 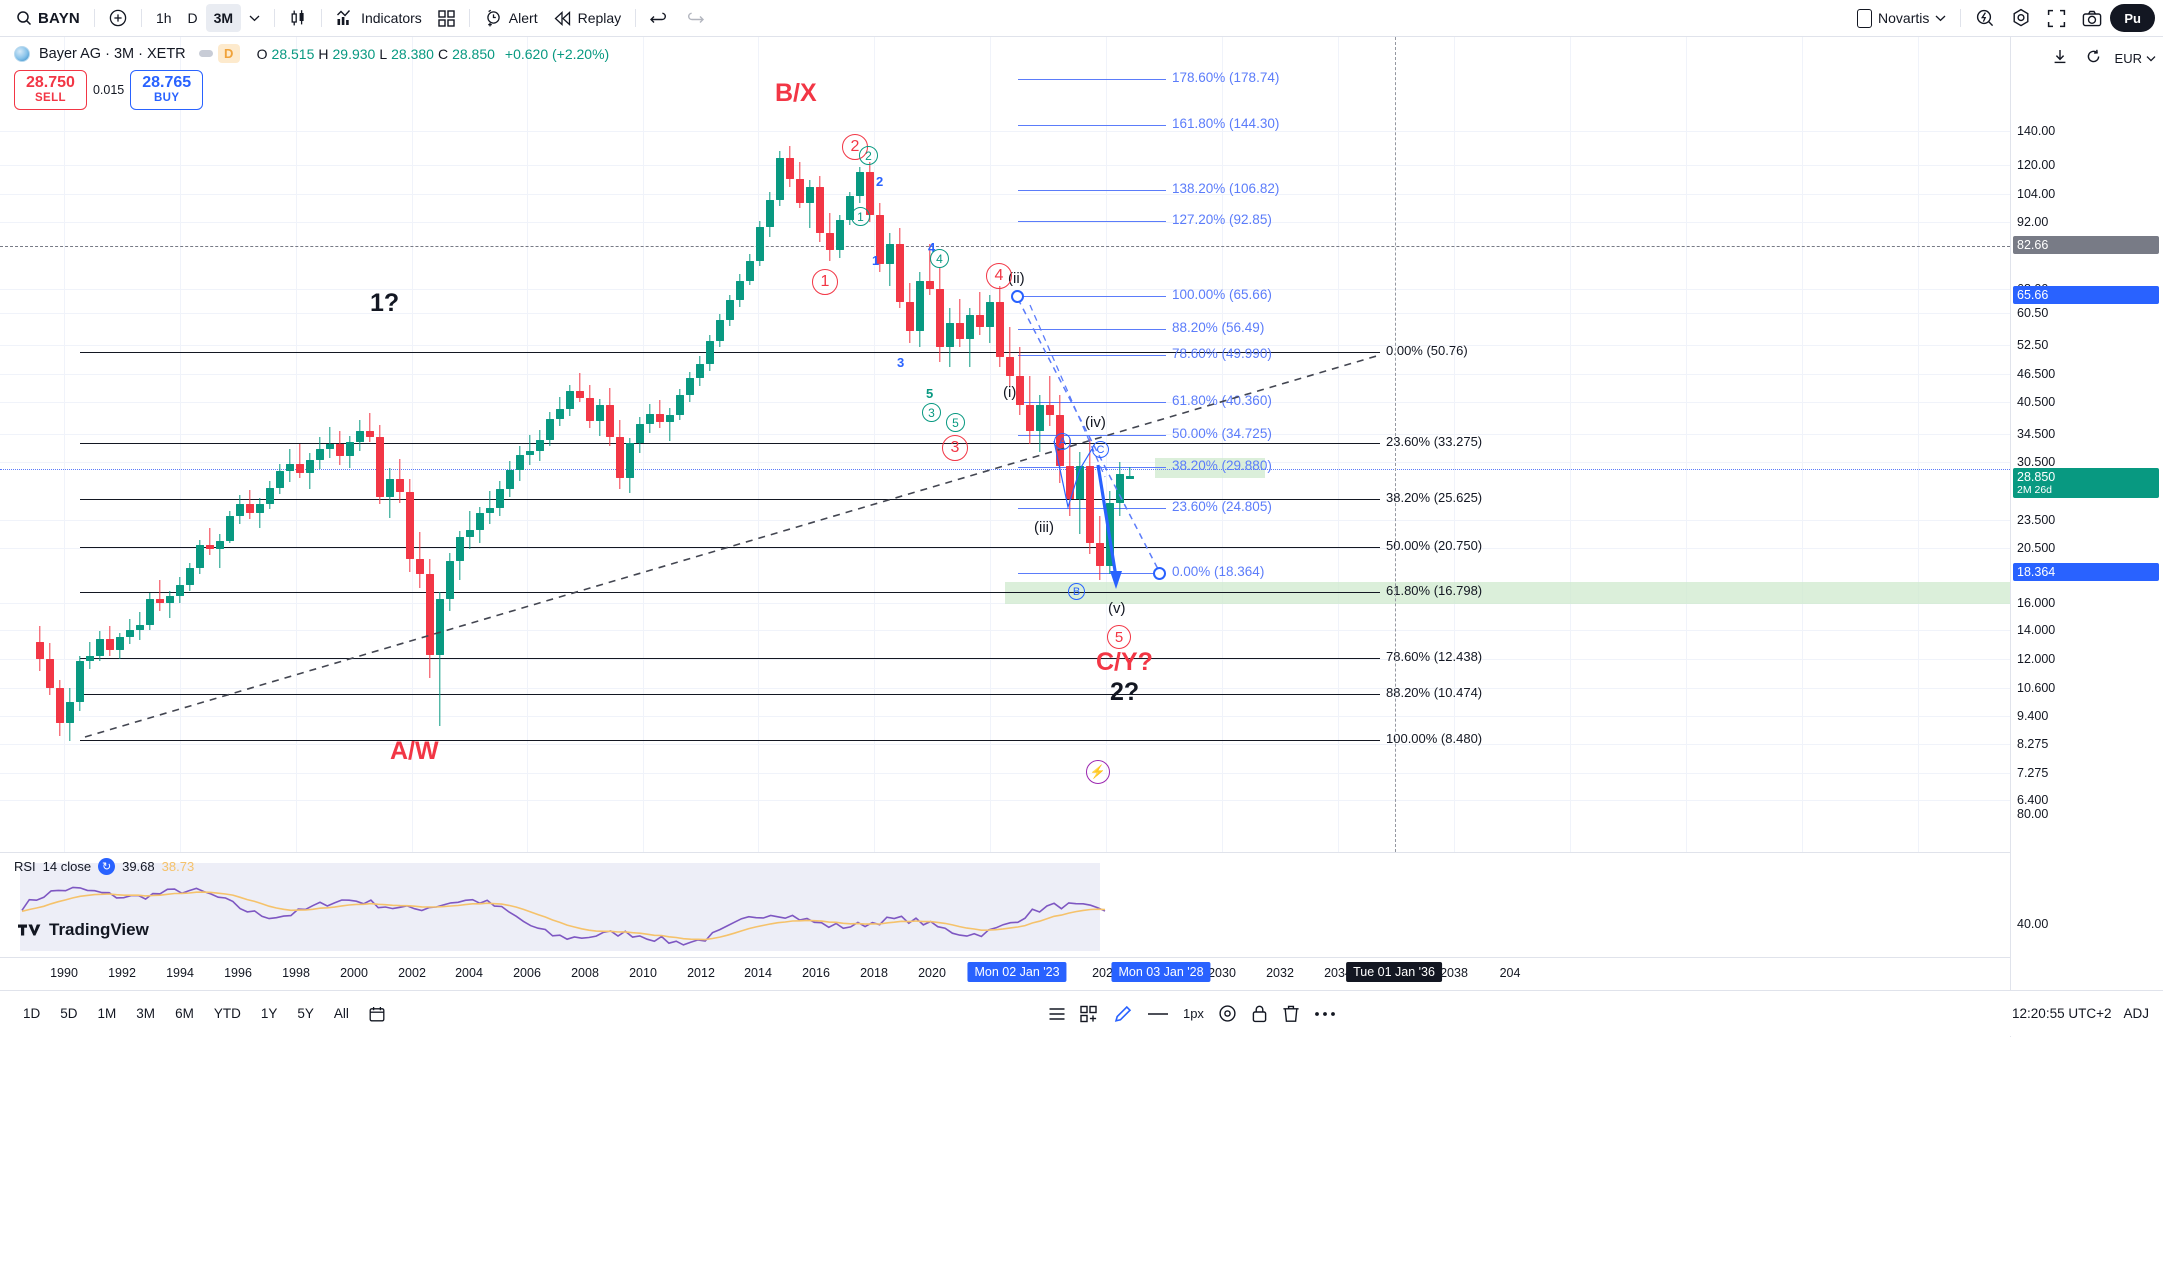 I want to click on magnet-icon, so click(x=1227, y=1013).